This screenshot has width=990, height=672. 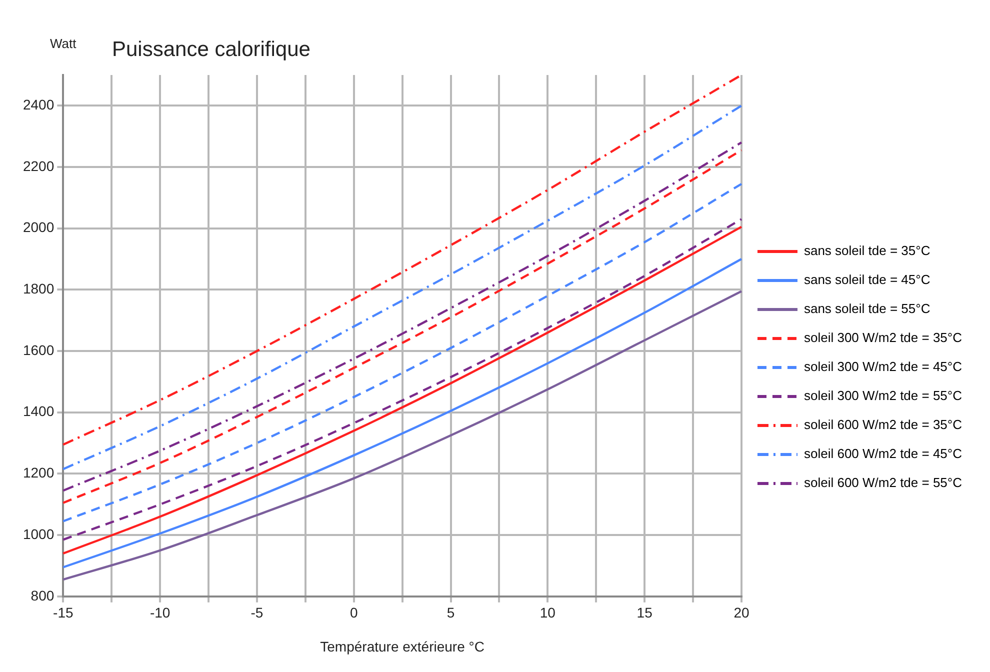 I want to click on legend-label: soleil 600 W/m2 tde = 35°C, so click(x=883, y=424).